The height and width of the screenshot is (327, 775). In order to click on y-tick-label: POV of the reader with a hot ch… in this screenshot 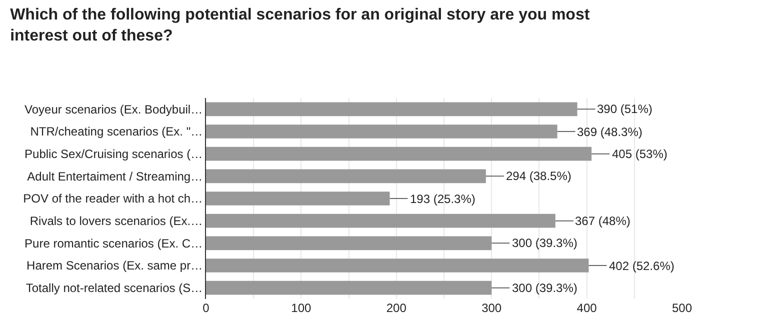, I will do `click(113, 199)`.